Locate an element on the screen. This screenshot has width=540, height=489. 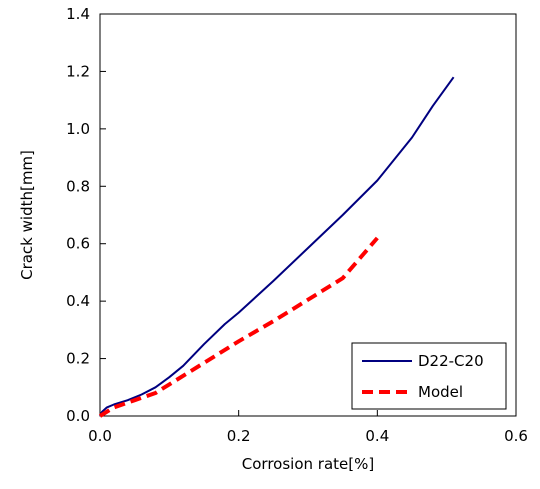
y-tick-label: 0.0 is located at coordinates (78, 416).